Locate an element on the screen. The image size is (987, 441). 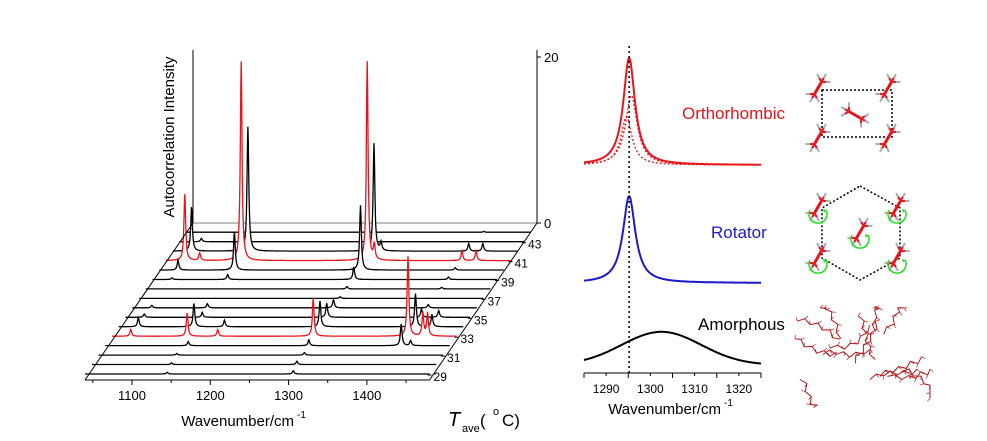
phase-axes: 1290 1300 1310 1320 is located at coordinates (672, 221).